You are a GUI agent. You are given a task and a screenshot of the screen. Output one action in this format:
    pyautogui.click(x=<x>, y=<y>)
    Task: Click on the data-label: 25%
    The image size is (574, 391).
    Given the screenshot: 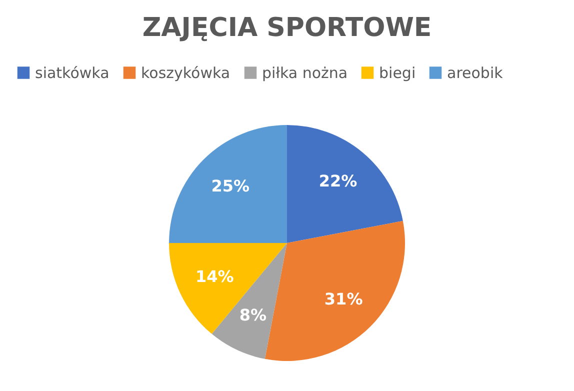 What is the action you would take?
    pyautogui.click(x=230, y=186)
    